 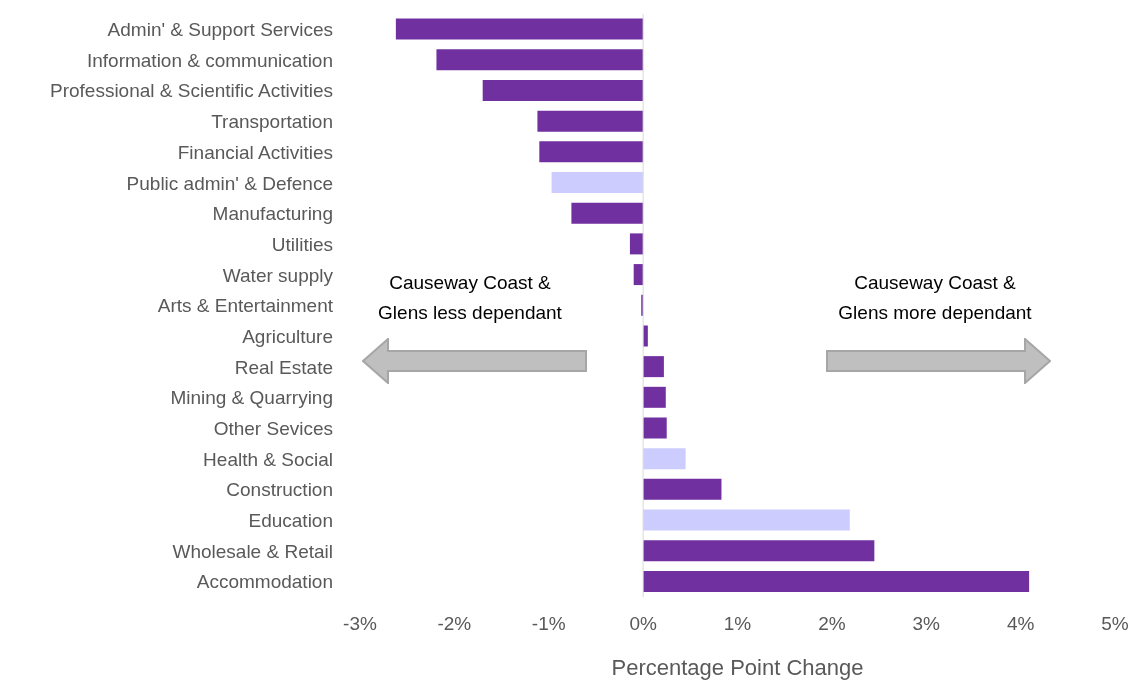 What do you see at coordinates (548, 624) in the screenshot?
I see `x-tick-label: -1%` at bounding box center [548, 624].